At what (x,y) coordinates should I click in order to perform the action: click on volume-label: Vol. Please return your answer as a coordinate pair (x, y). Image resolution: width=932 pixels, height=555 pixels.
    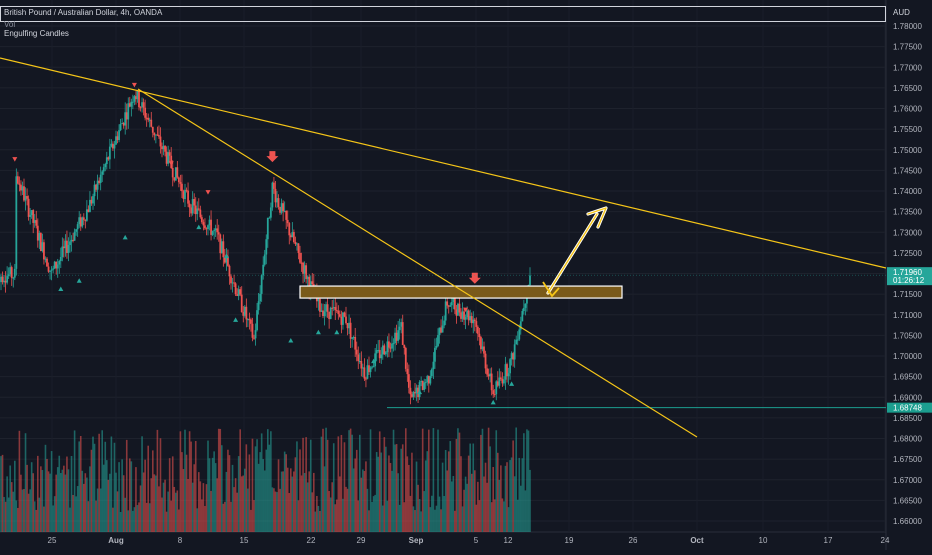
    Looking at the image, I should click on (10, 24).